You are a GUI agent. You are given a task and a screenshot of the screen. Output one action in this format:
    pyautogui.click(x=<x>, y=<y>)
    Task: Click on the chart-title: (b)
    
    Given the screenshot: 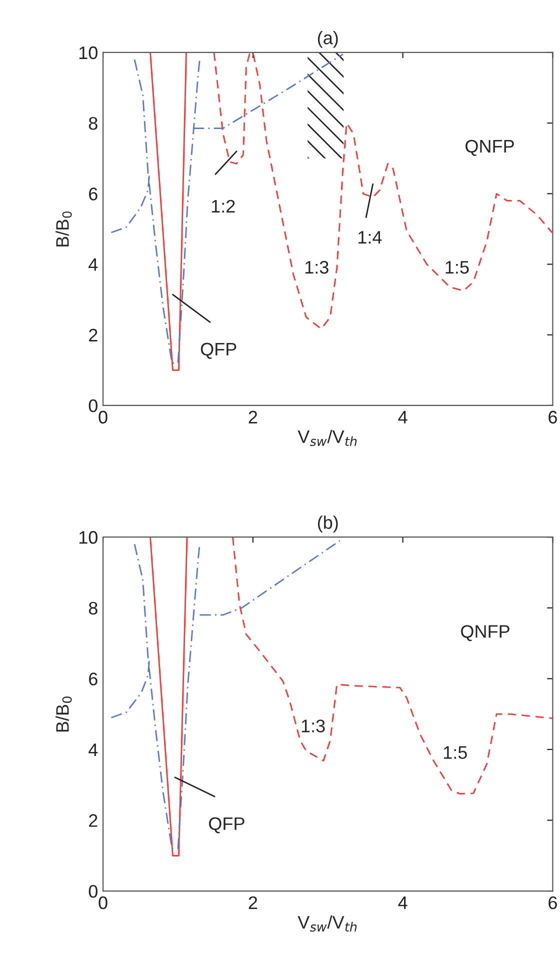 What is the action you would take?
    pyautogui.click(x=328, y=524)
    